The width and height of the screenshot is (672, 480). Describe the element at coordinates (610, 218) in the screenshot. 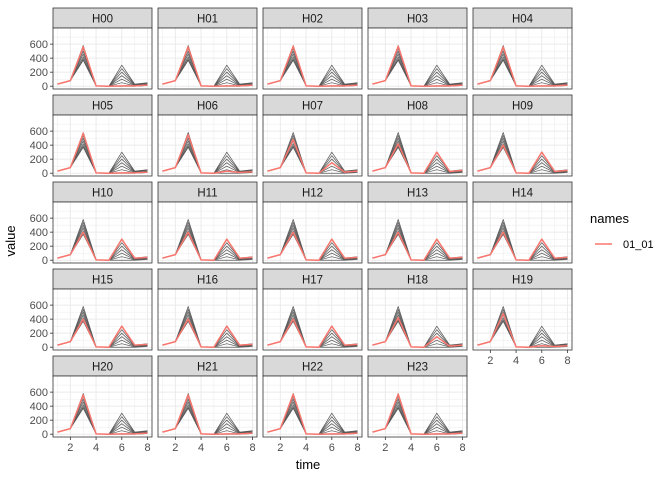

I see `legend-title: names` at that location.